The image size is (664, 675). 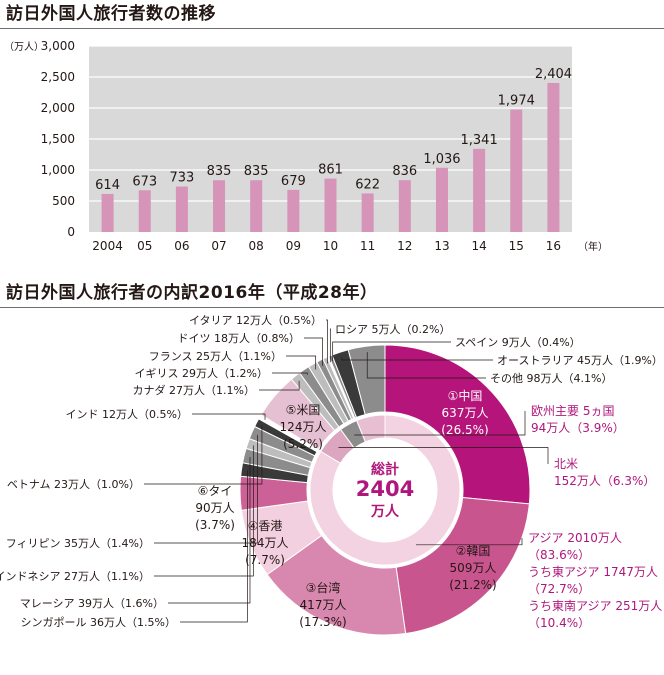 I want to click on bar-value-label: 835, so click(x=219, y=171).